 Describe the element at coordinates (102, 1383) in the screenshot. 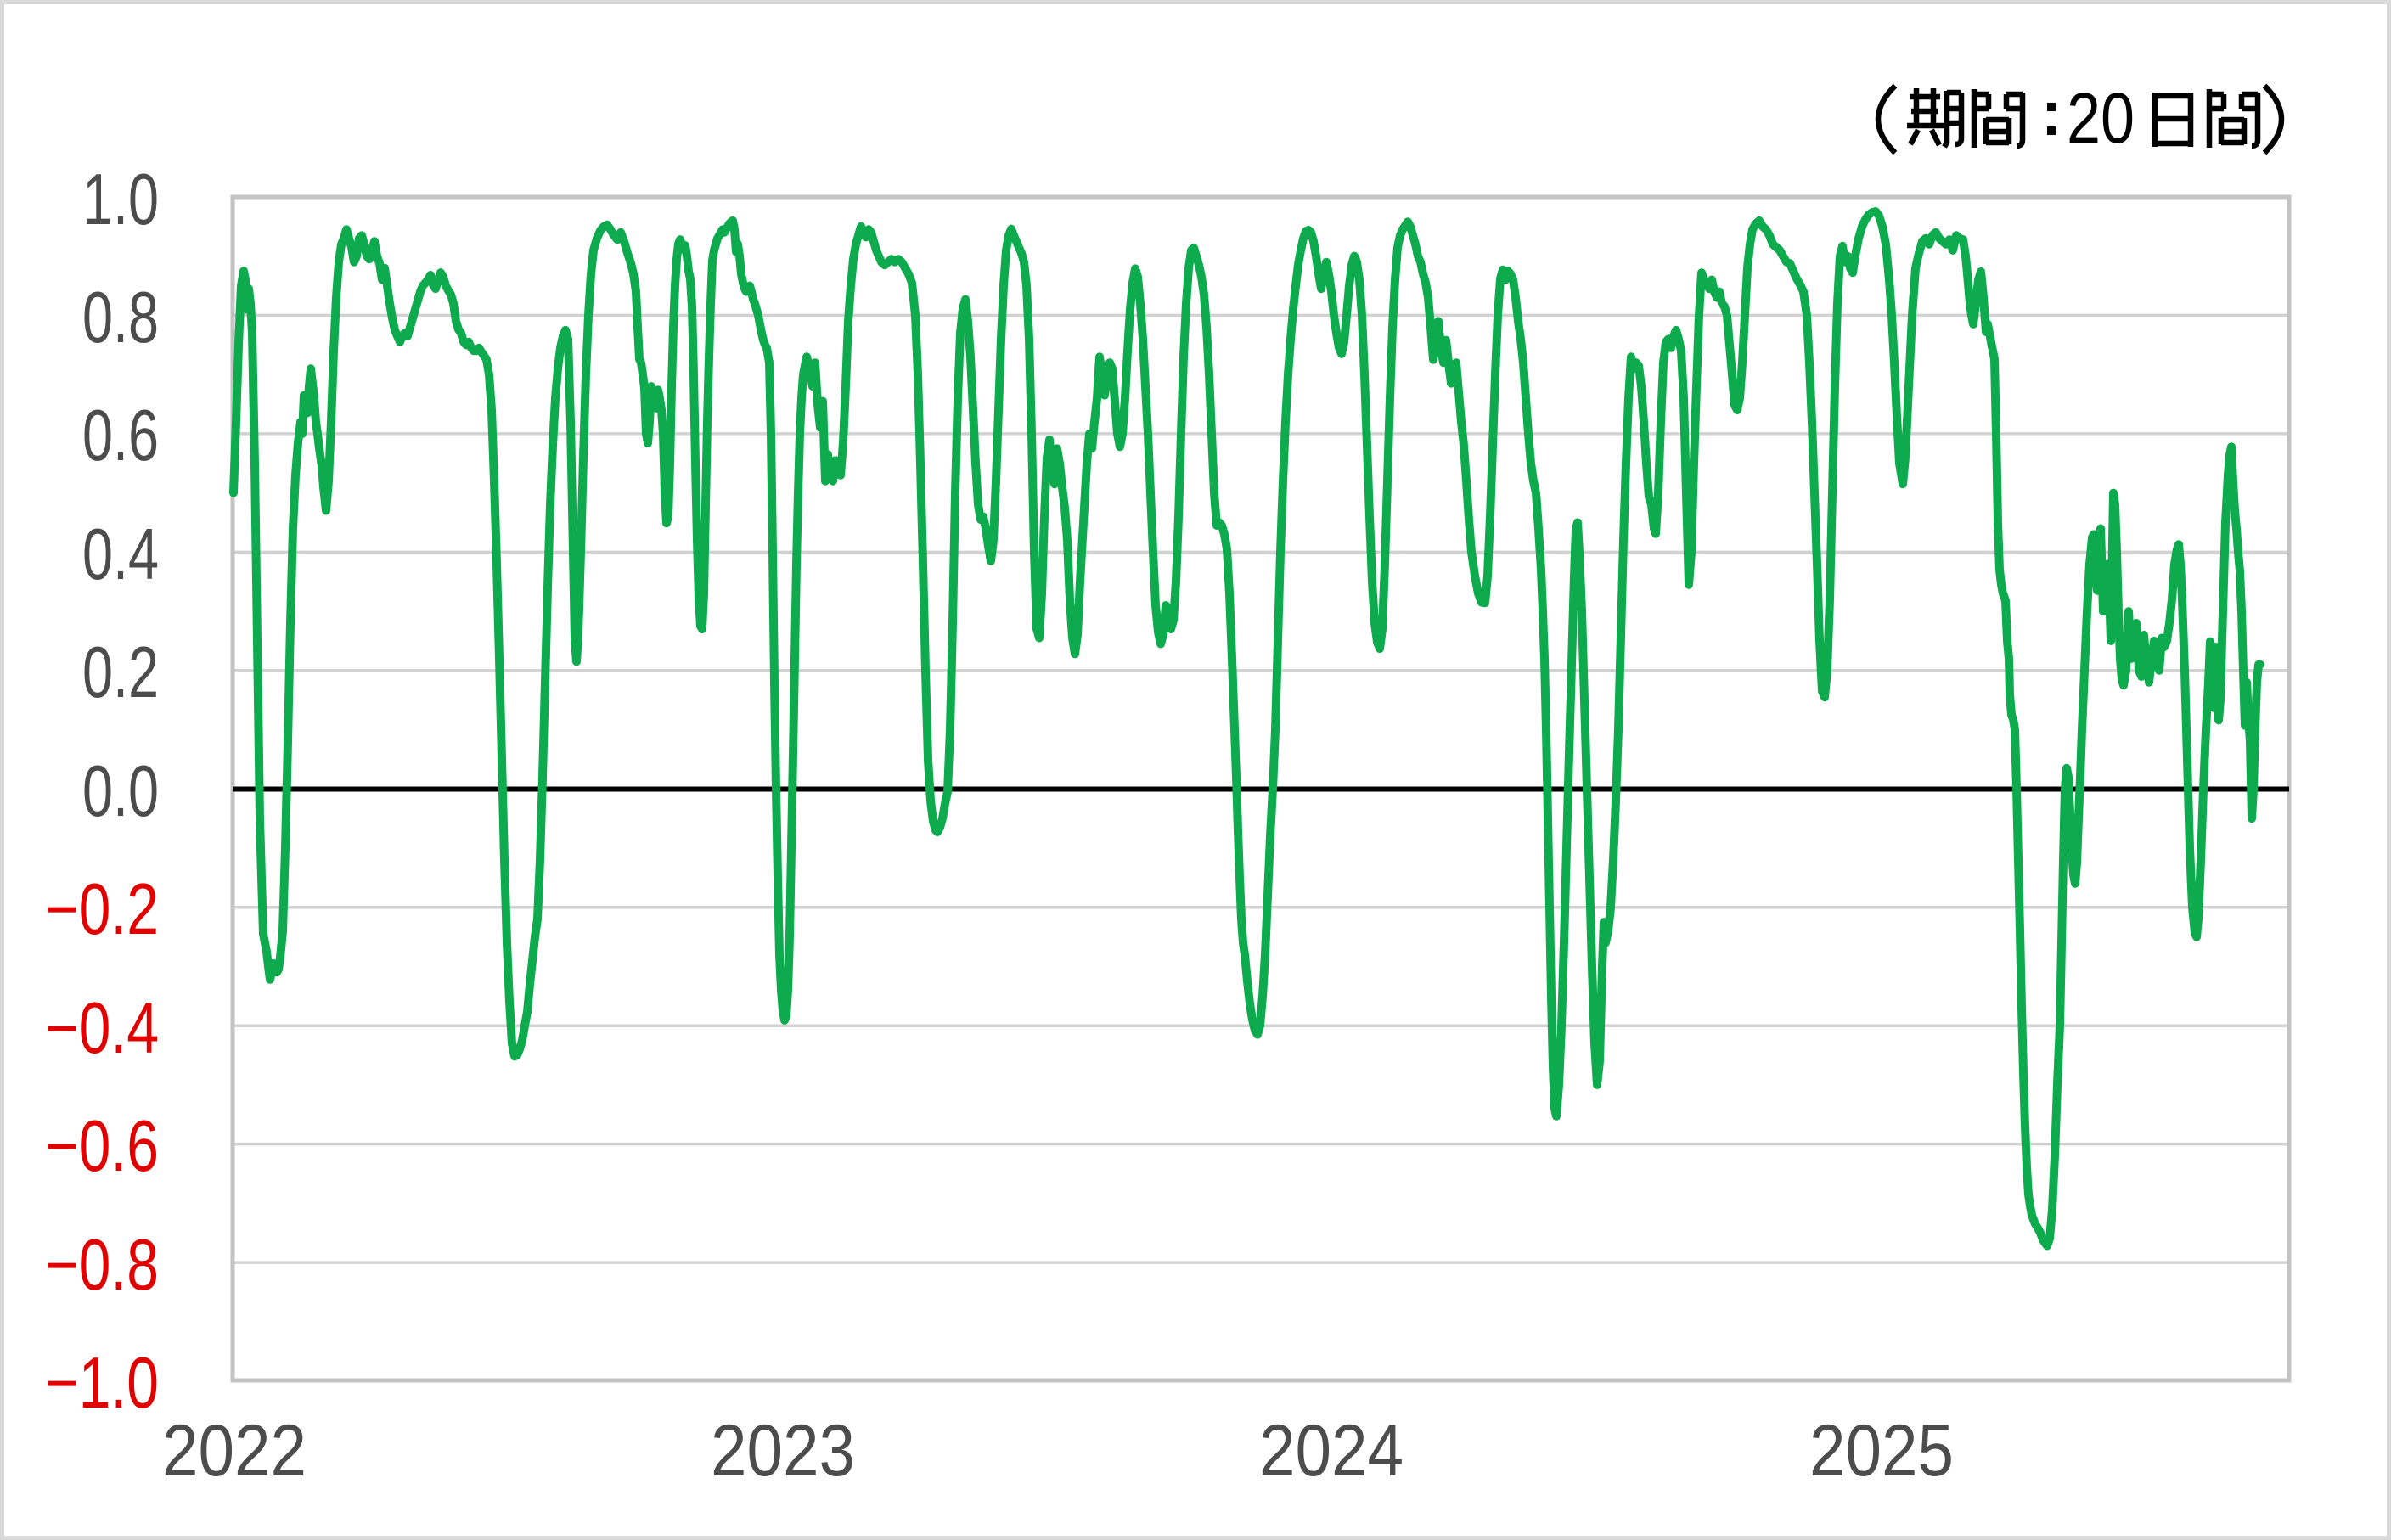

I see `svg-text: −1.0` at that location.